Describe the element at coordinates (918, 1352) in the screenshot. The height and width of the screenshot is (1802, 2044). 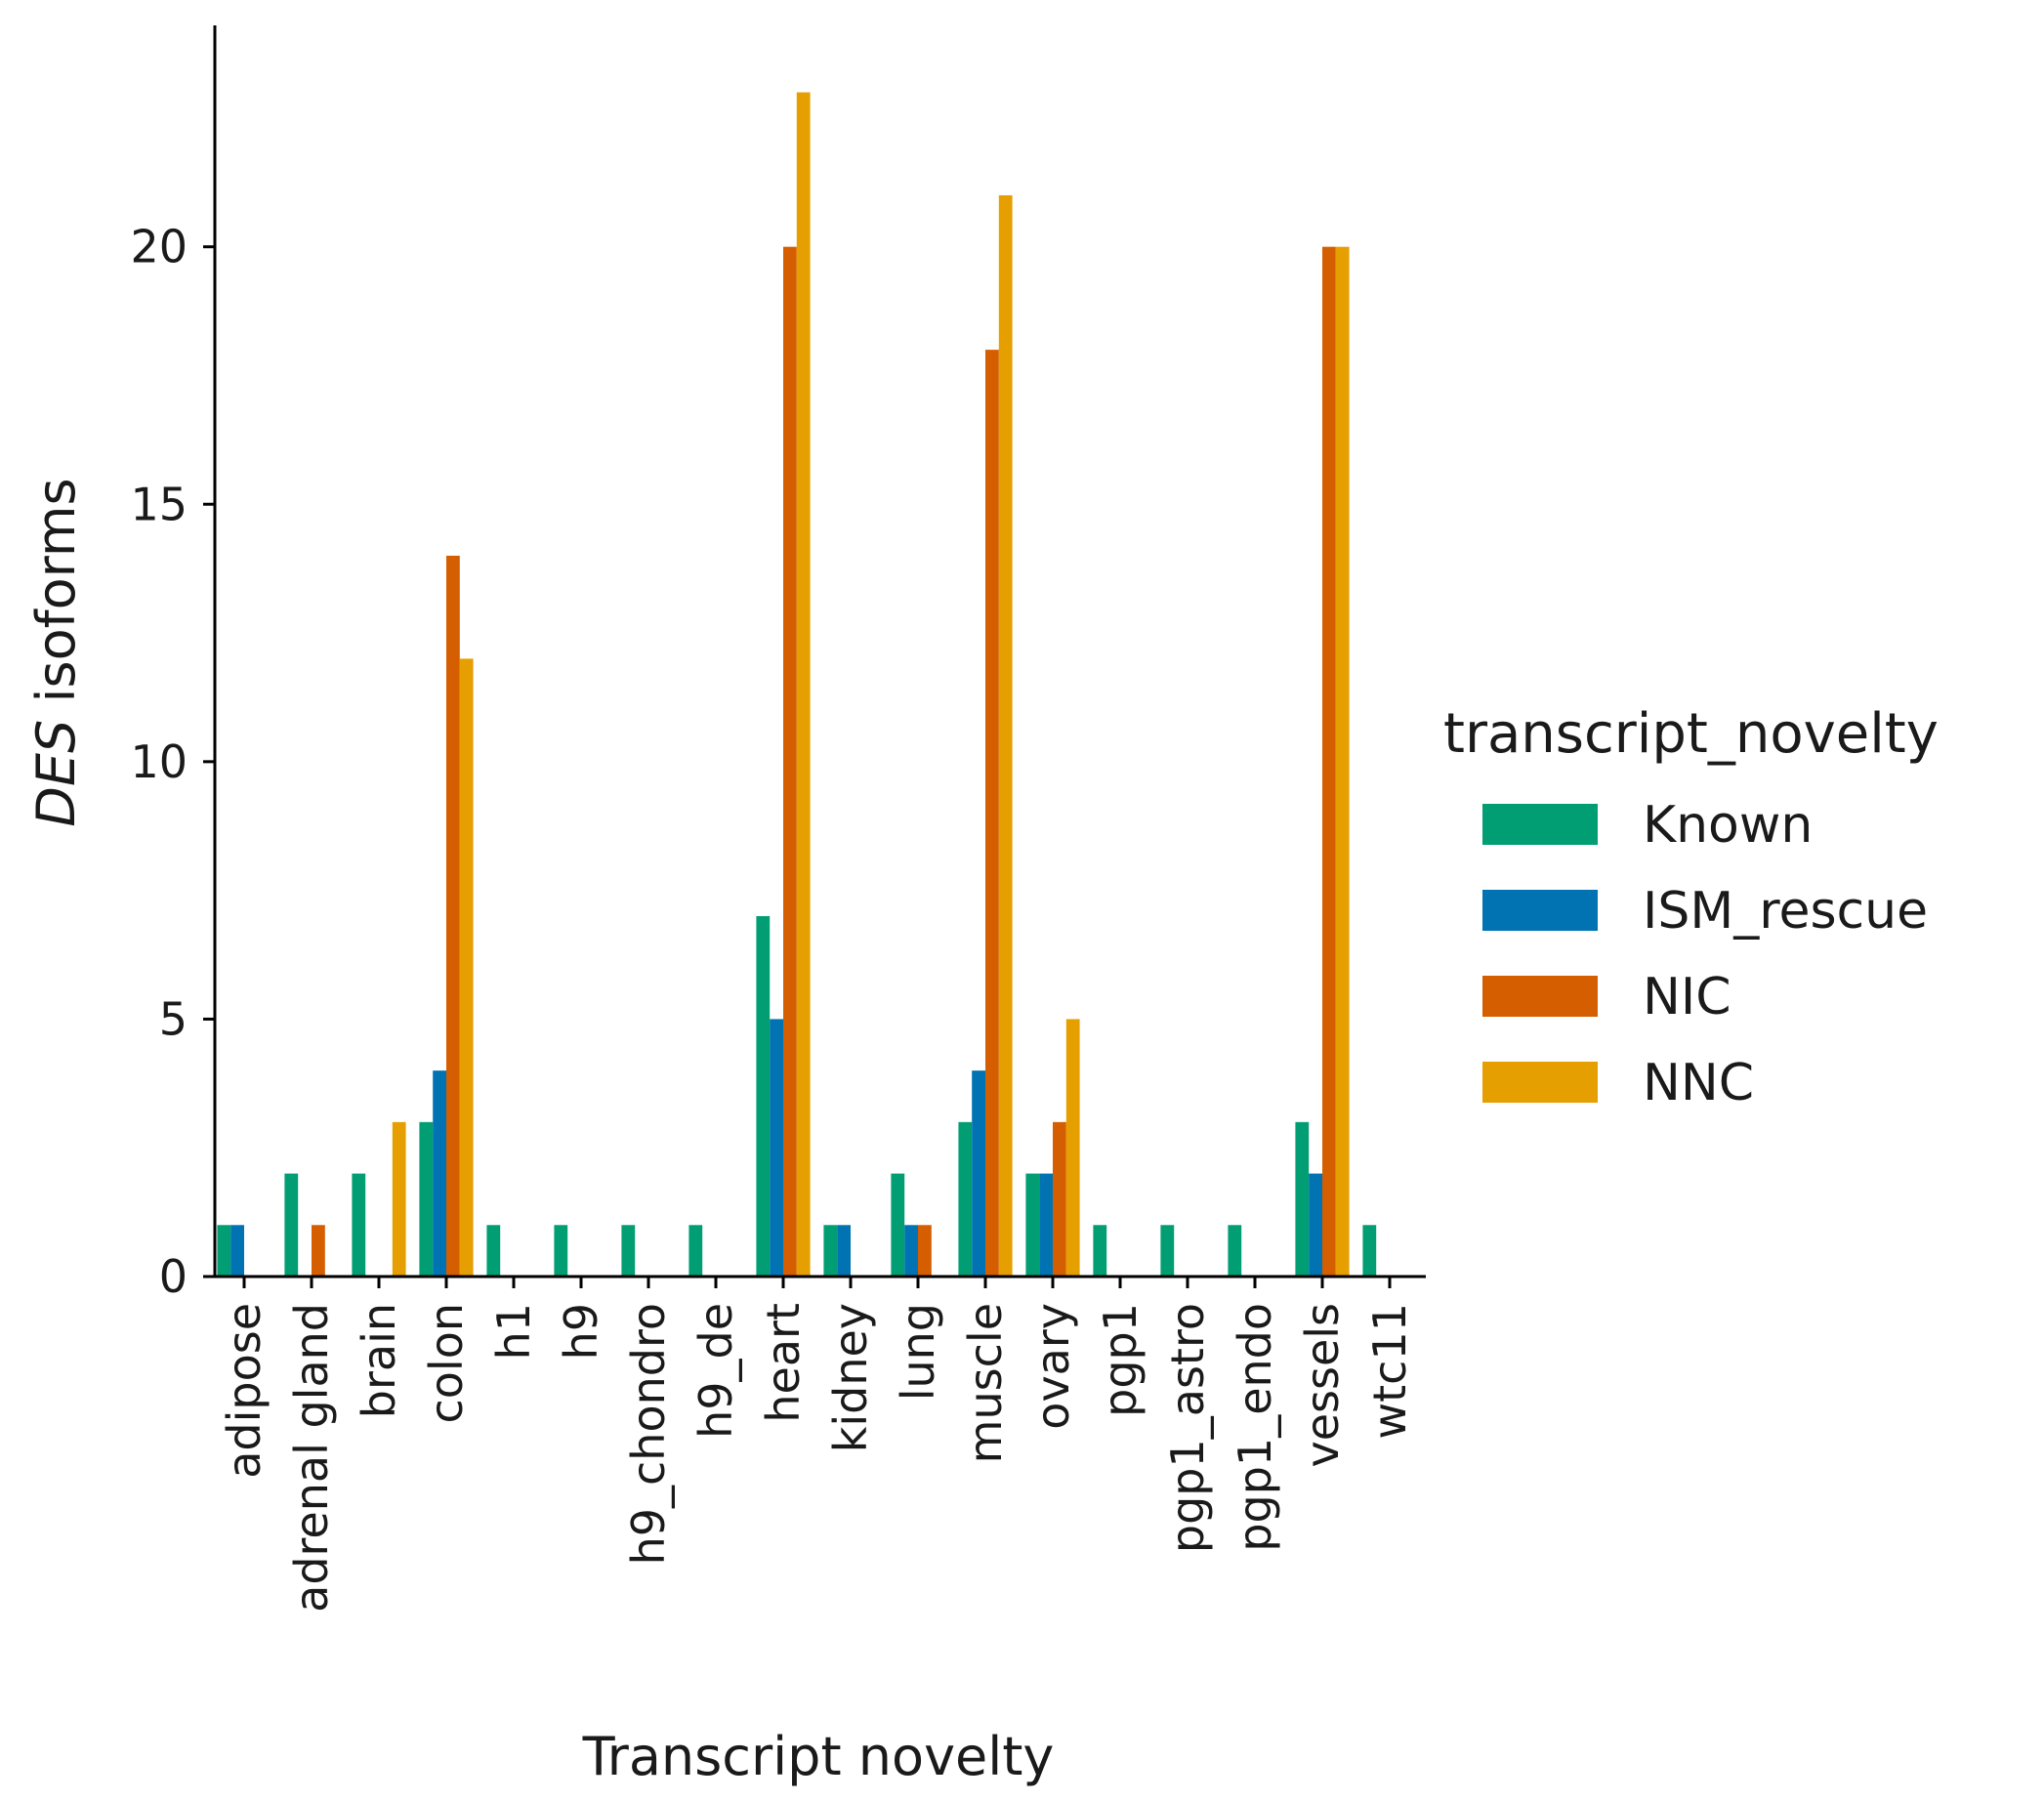
I see `x-tick-label-lung: lung` at that location.